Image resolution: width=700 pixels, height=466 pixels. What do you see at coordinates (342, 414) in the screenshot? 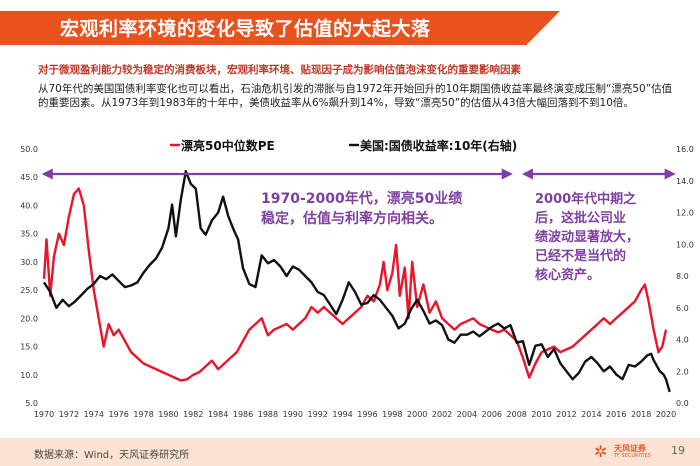
I see `x-tick-1994: 1994` at bounding box center [342, 414].